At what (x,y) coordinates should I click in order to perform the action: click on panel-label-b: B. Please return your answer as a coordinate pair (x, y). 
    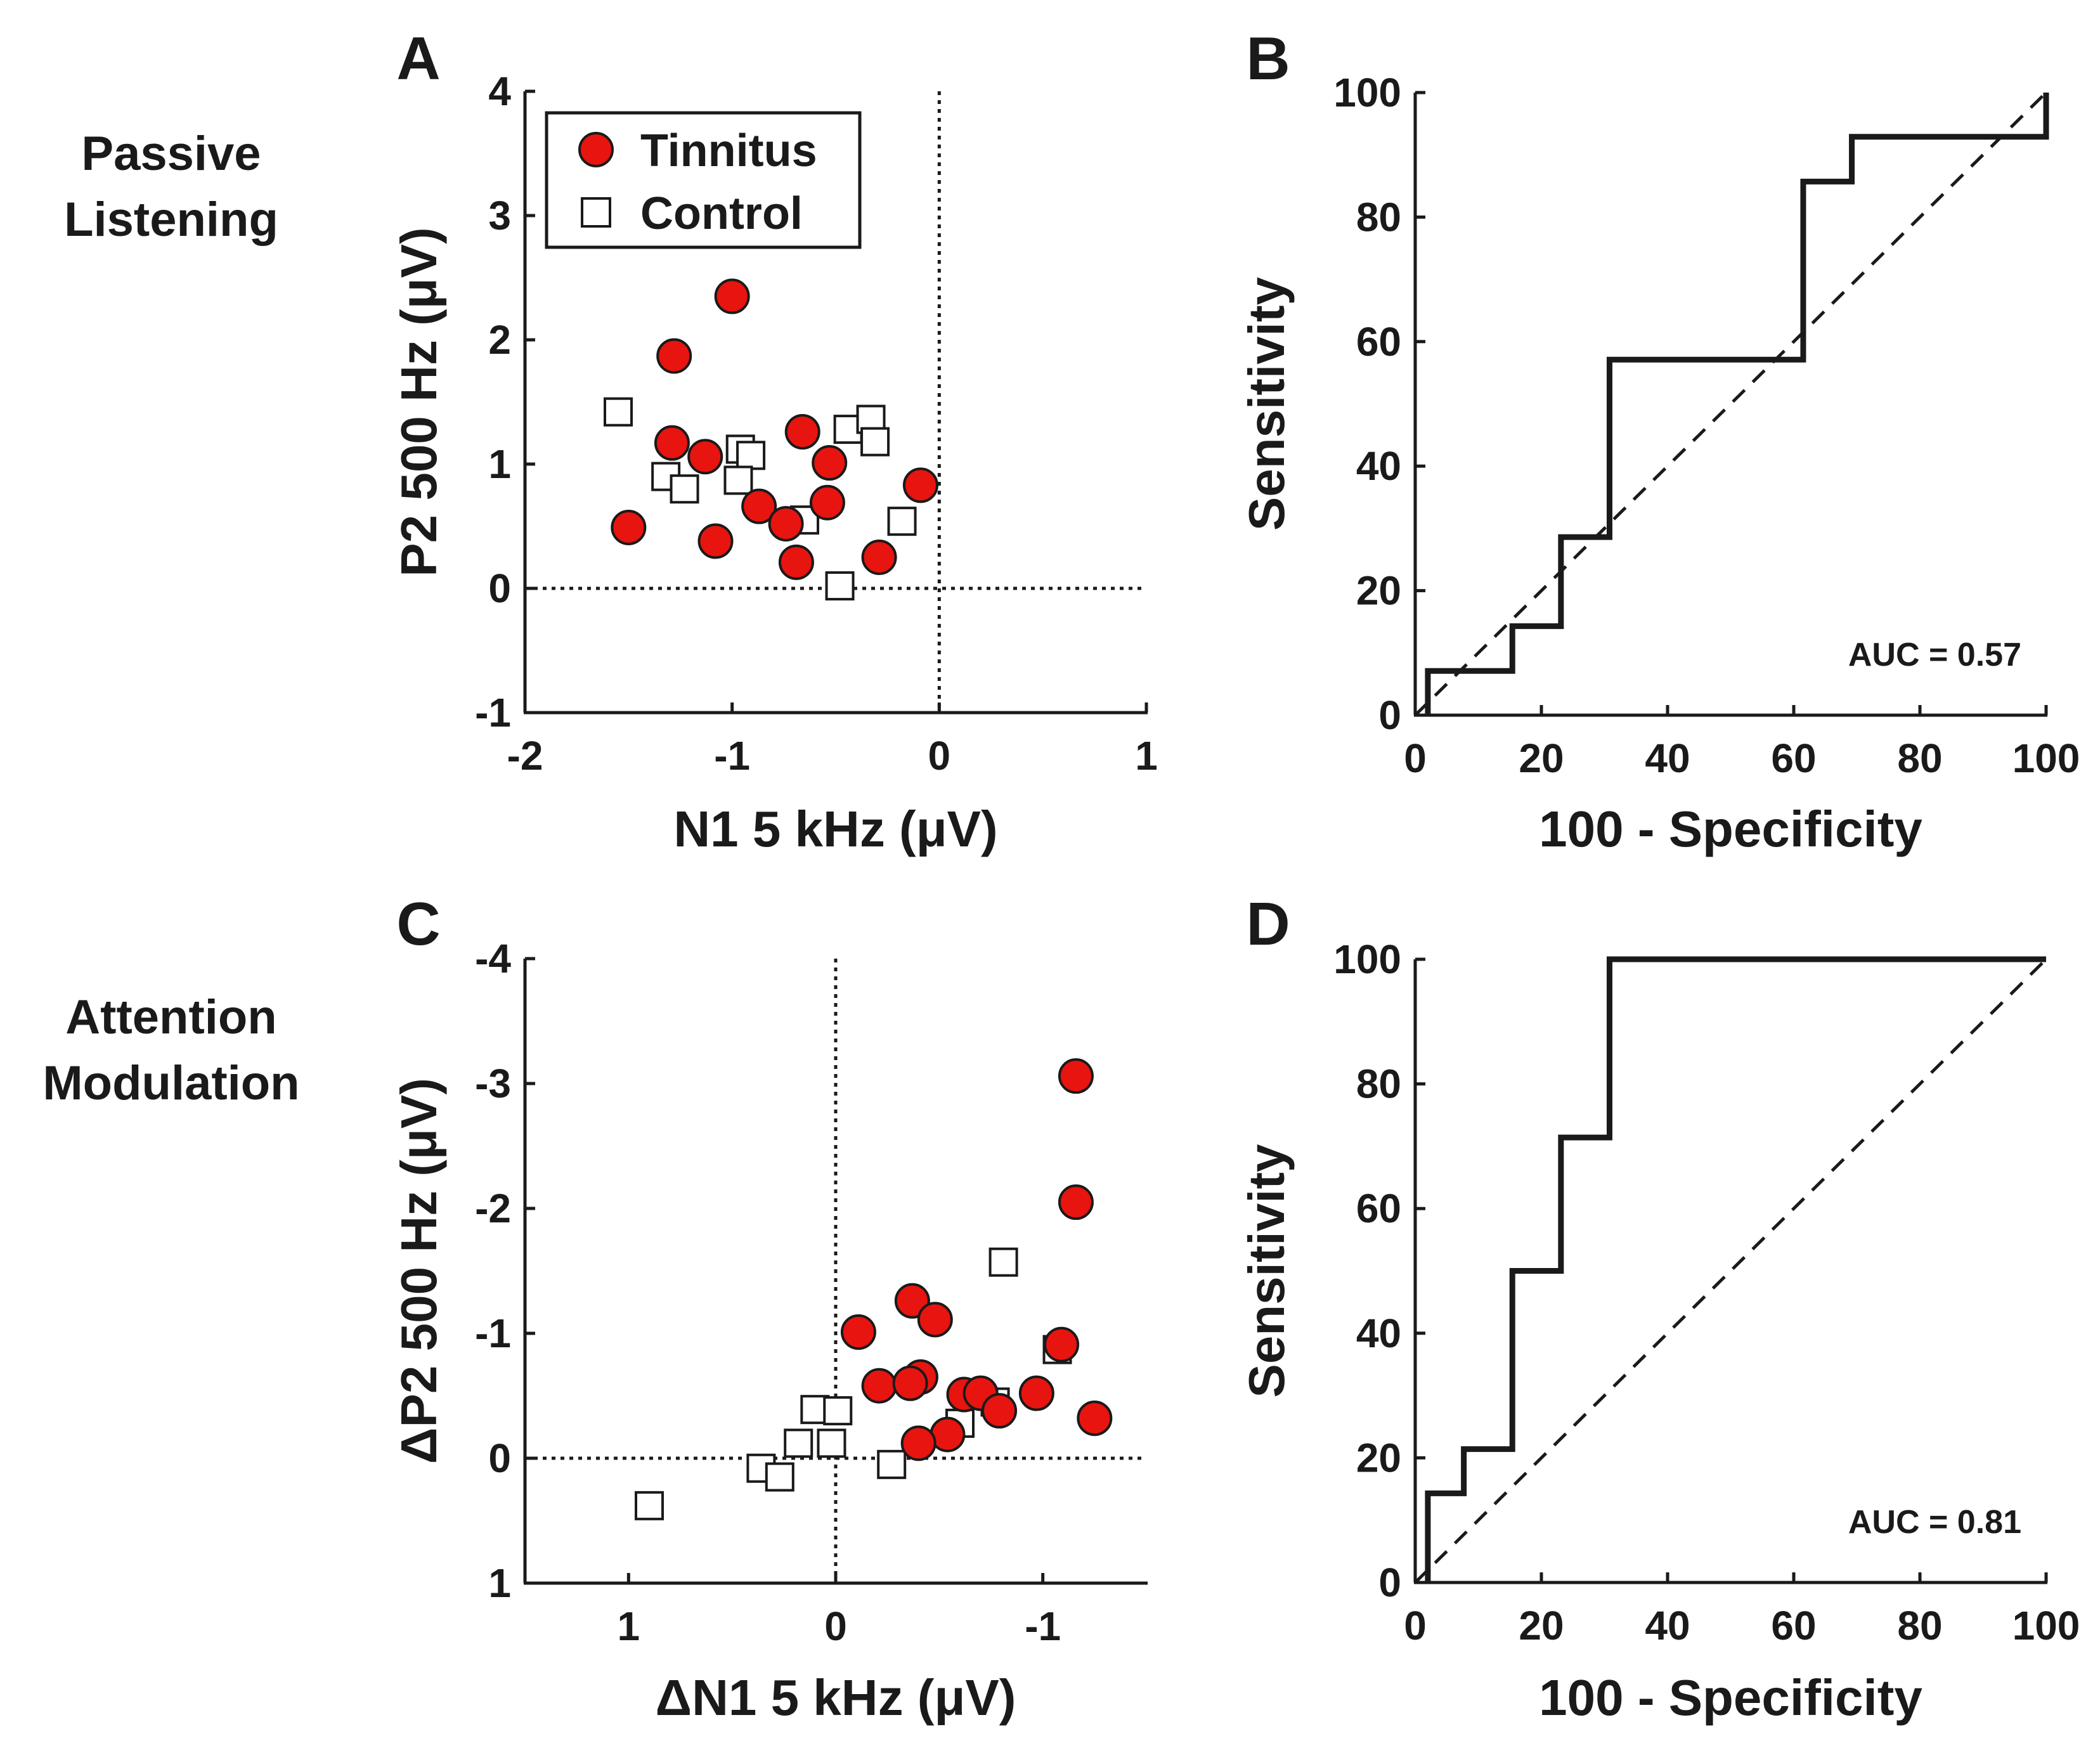
    Looking at the image, I should click on (1268, 59).